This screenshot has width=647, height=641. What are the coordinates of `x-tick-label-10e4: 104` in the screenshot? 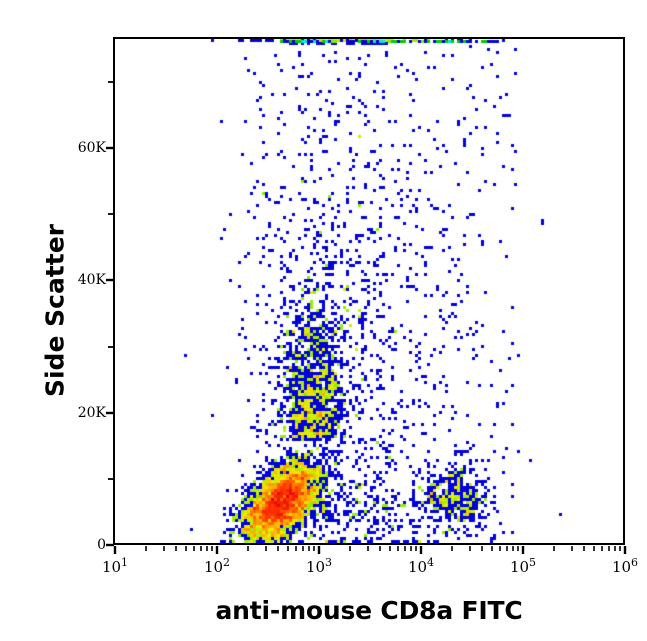 It's located at (421, 566).